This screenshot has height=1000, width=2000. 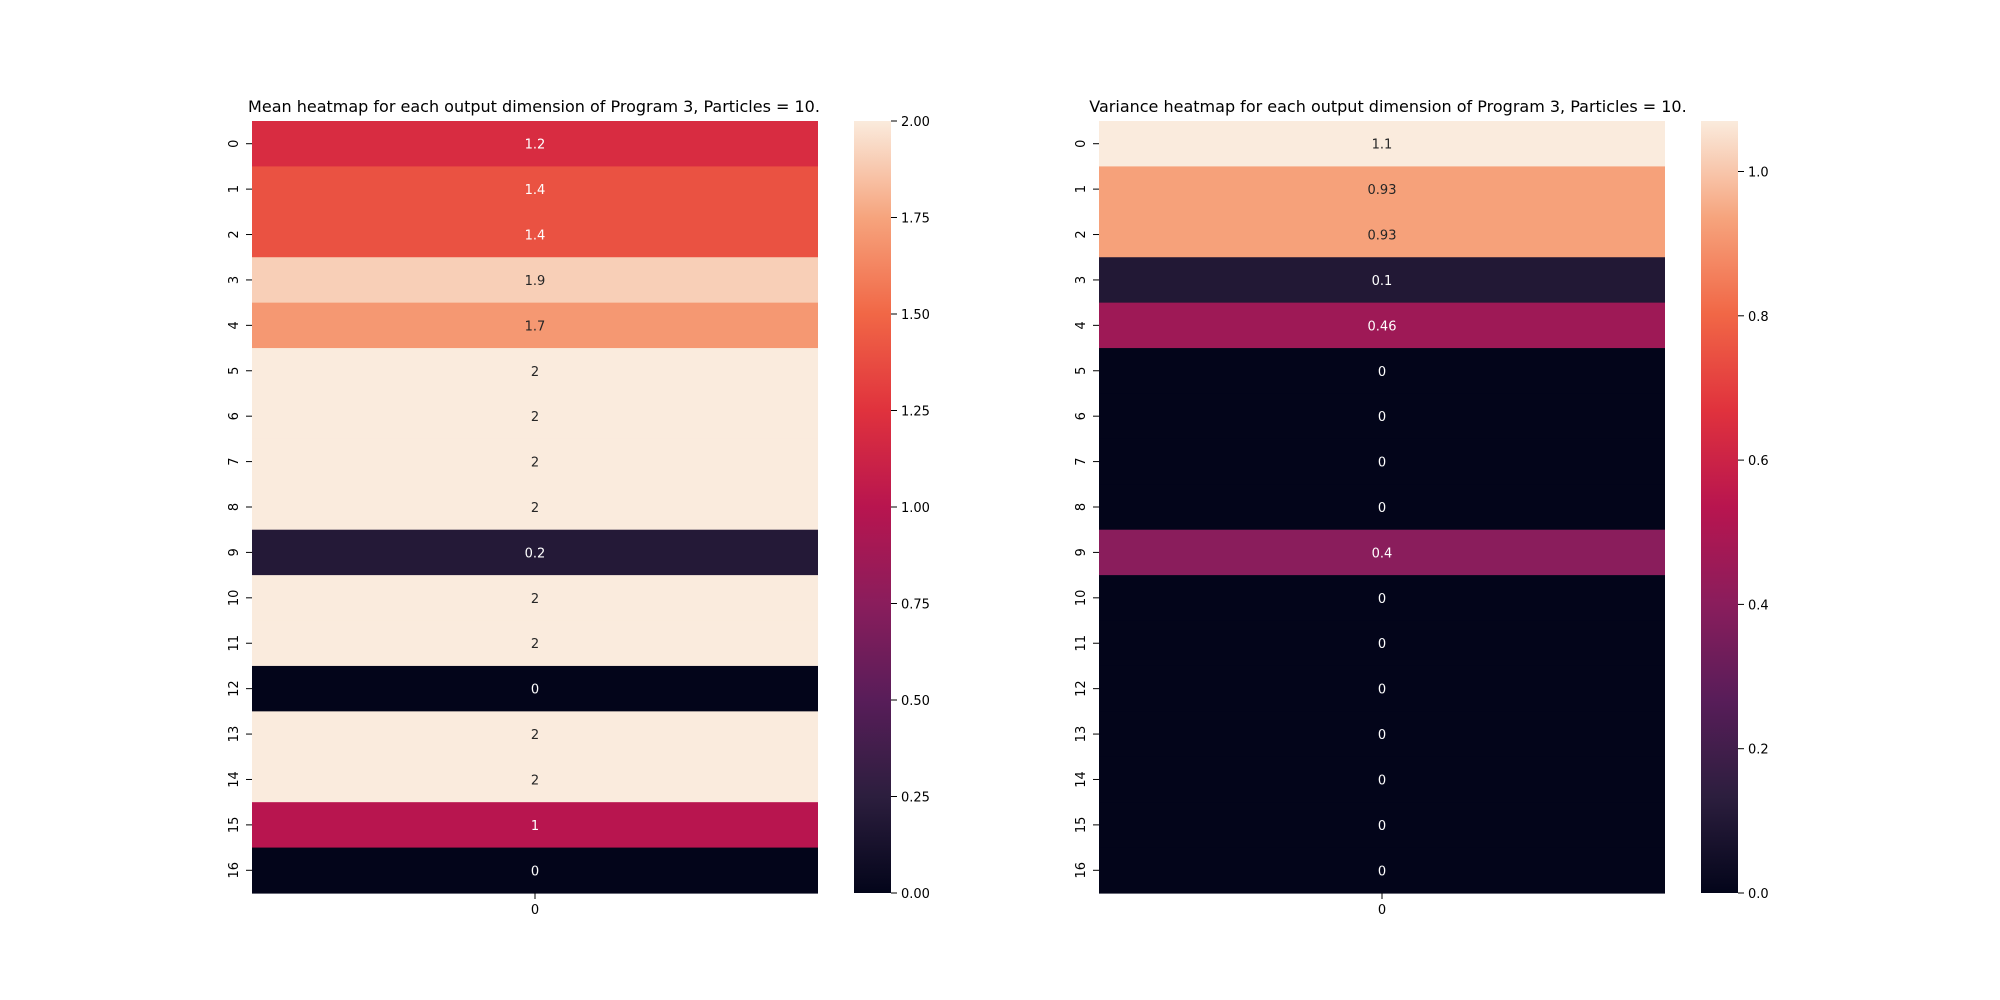 I want to click on colorbar-tick-label: 0.50, so click(x=915, y=701).